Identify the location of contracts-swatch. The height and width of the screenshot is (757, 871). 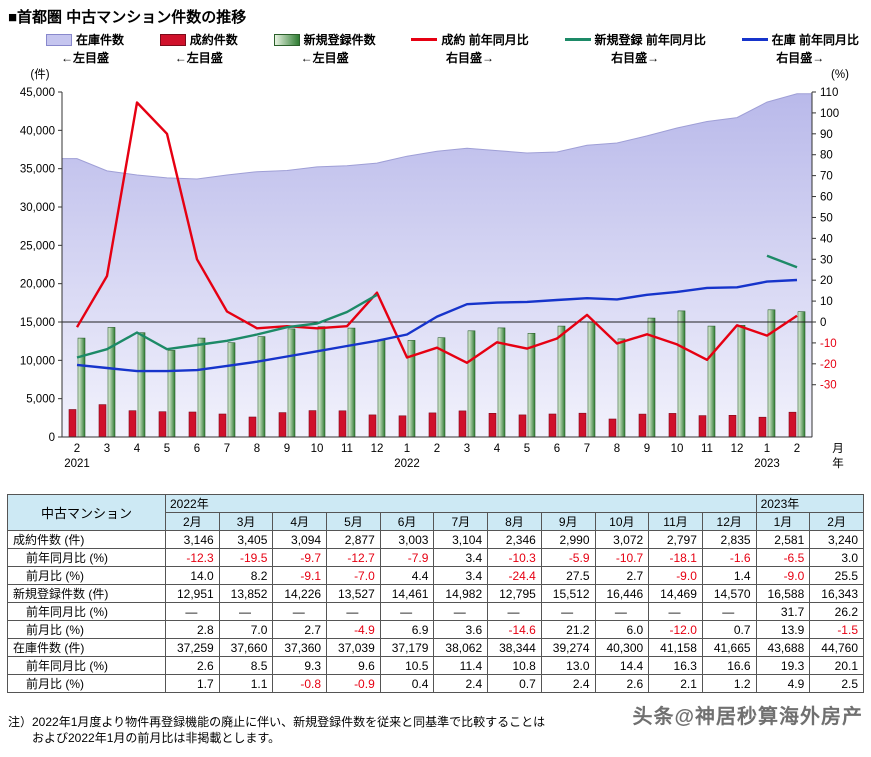
(172, 39).